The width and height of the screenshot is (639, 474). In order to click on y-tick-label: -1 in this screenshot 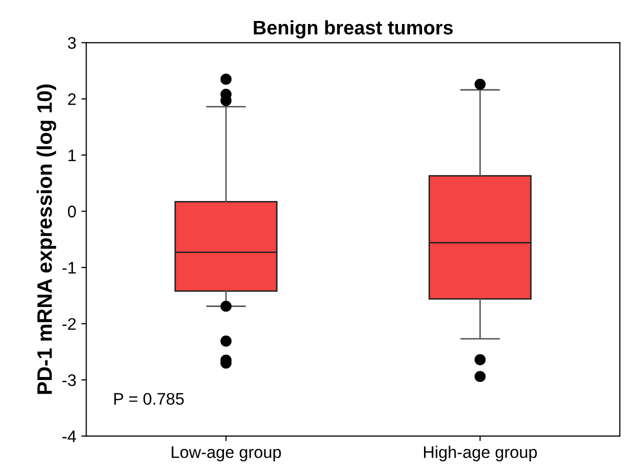, I will do `click(69, 268)`.